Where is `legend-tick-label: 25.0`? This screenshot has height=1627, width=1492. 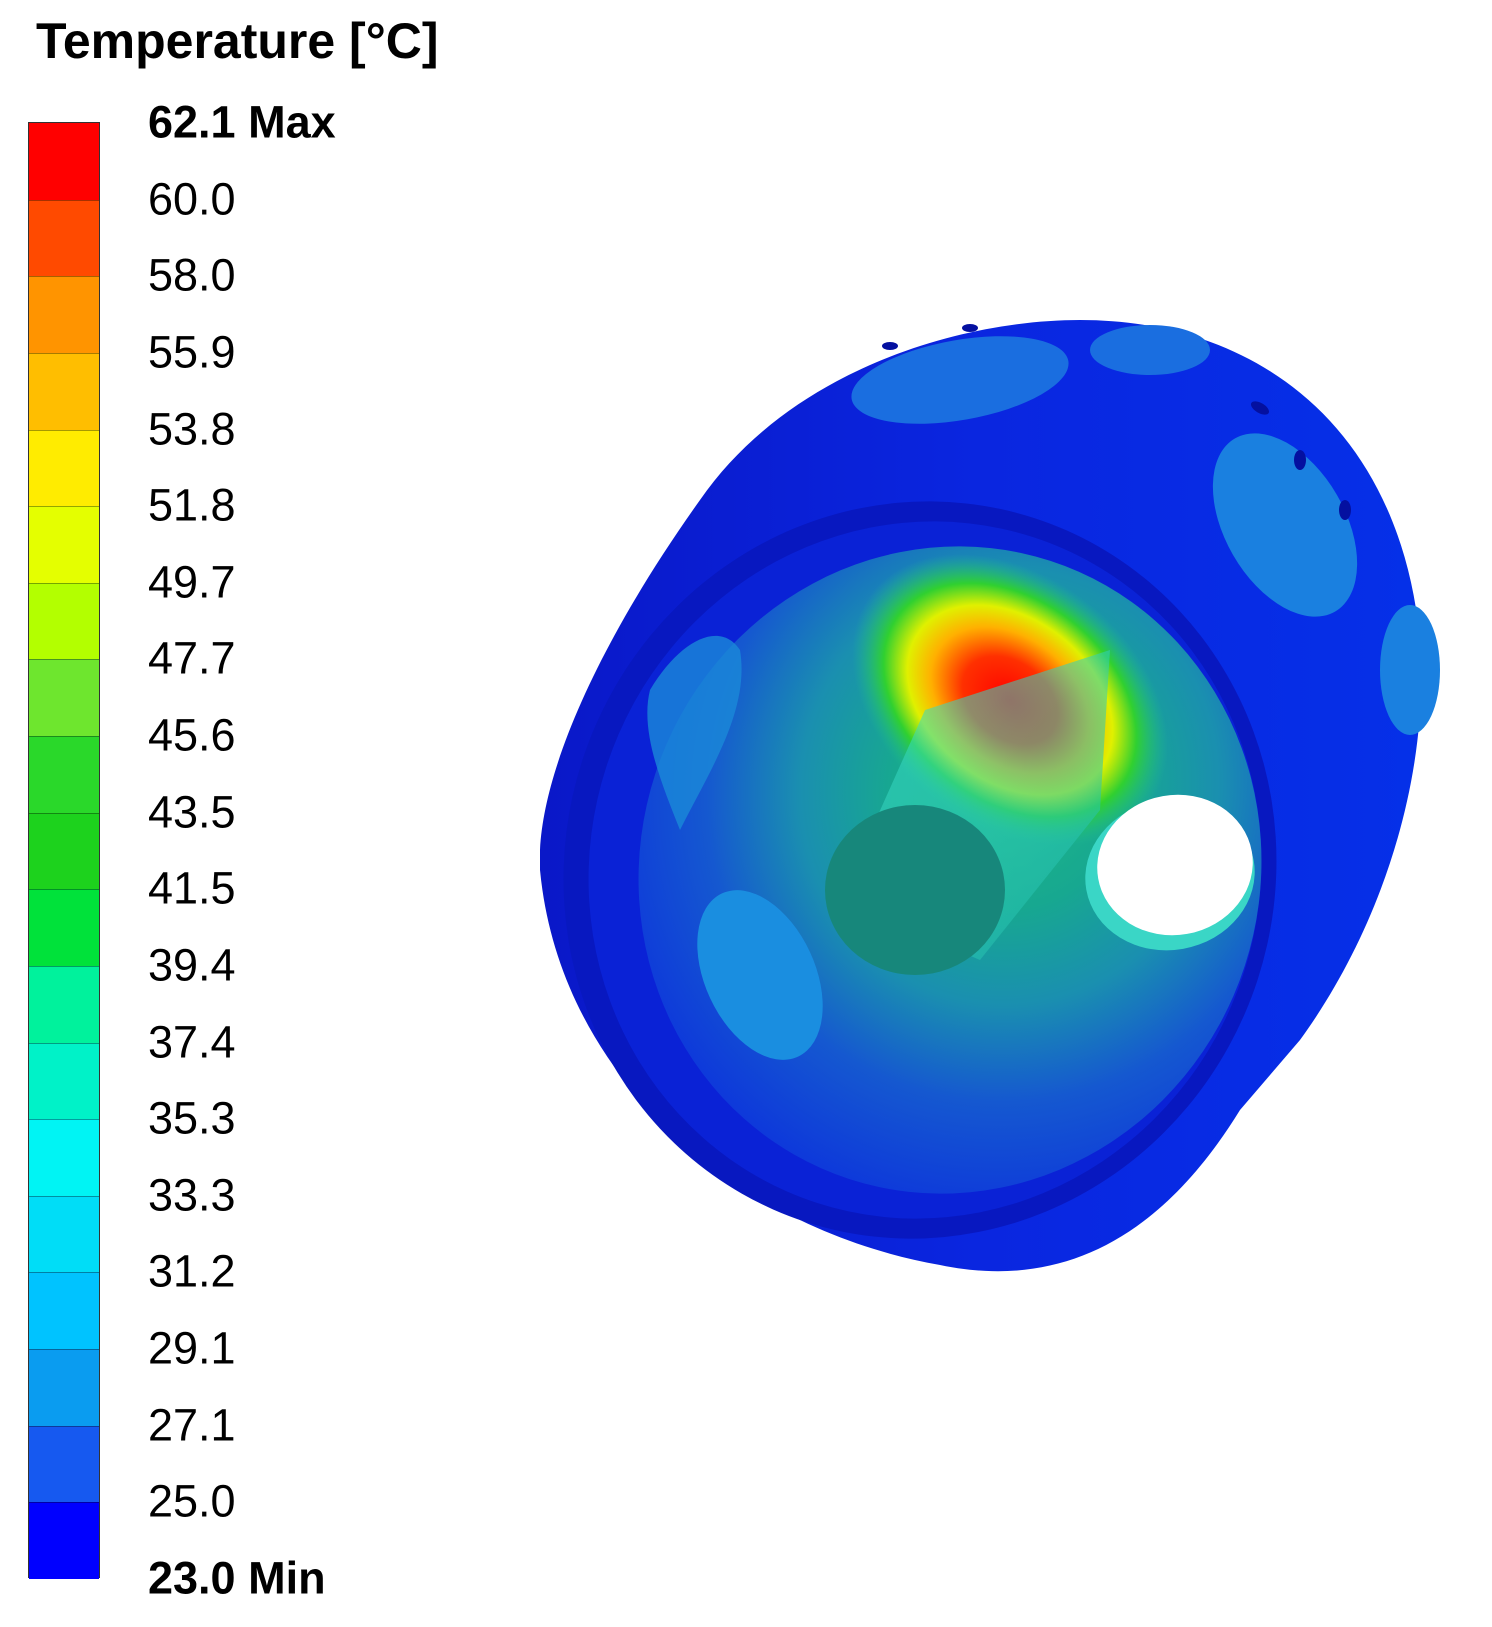
legend-tick-label: 25.0 is located at coordinates (192, 1501).